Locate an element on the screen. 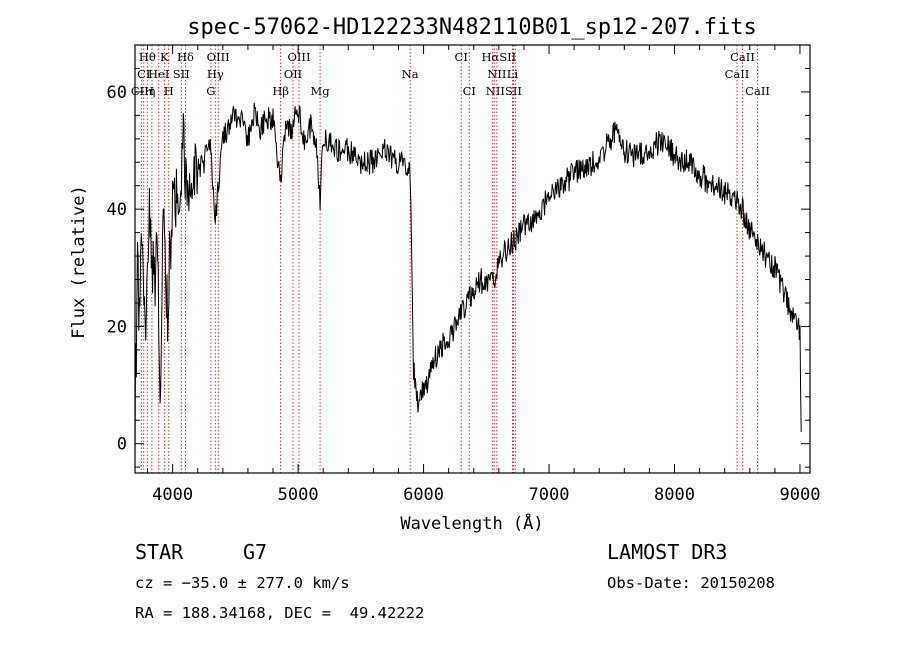 Image resolution: width=900 pixels, height=649 pixels. x-axis-label: Wavelength (Å) is located at coordinates (471, 523).